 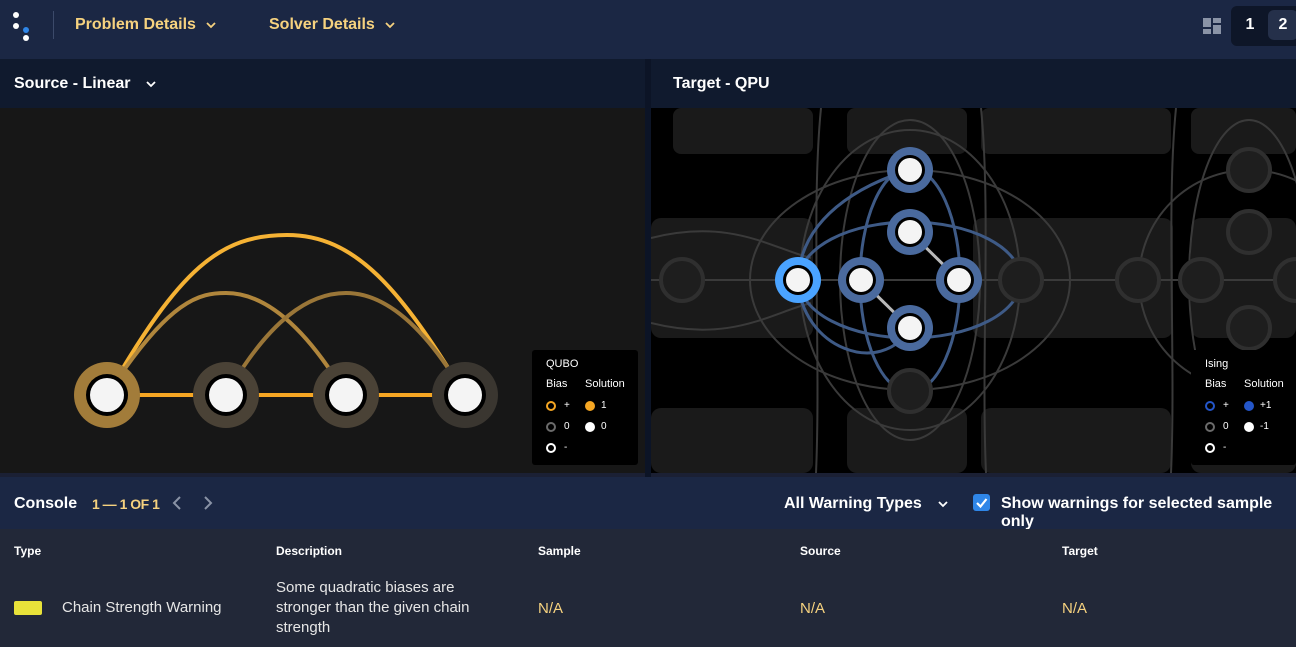 What do you see at coordinates (813, 608) in the screenshot?
I see `source-cell: N/A` at bounding box center [813, 608].